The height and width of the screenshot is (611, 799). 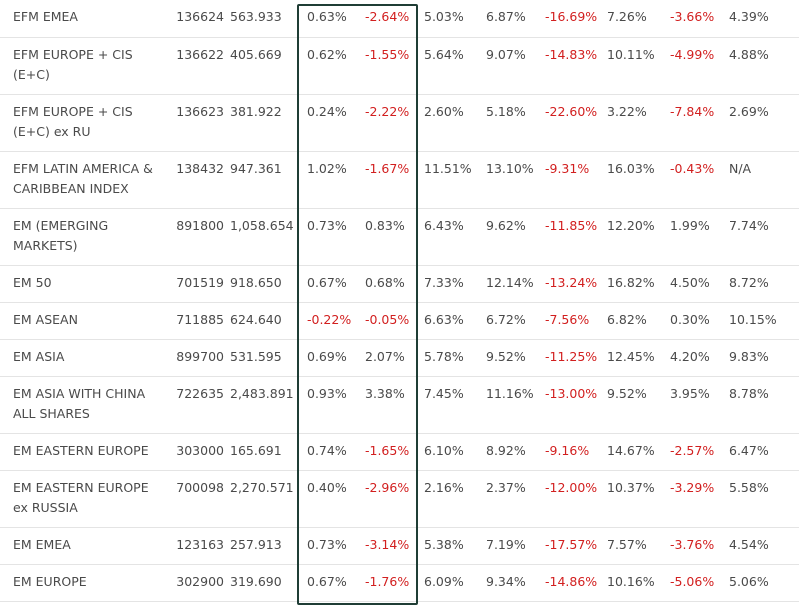 I want to click on index-name: EFM EUROPE + CIS (E+C) ex RU, so click(x=73, y=121).